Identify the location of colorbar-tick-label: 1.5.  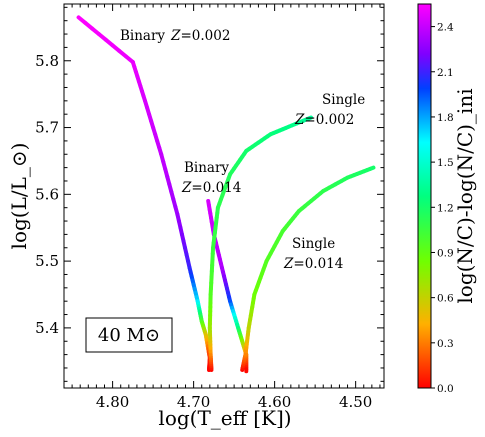
(445, 163).